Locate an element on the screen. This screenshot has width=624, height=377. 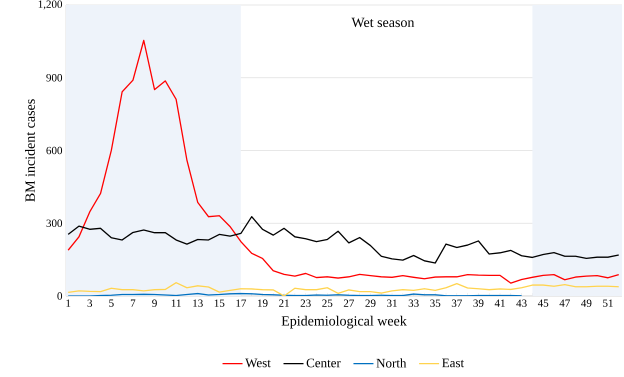
x-tick-label: 23 is located at coordinates (305, 303).